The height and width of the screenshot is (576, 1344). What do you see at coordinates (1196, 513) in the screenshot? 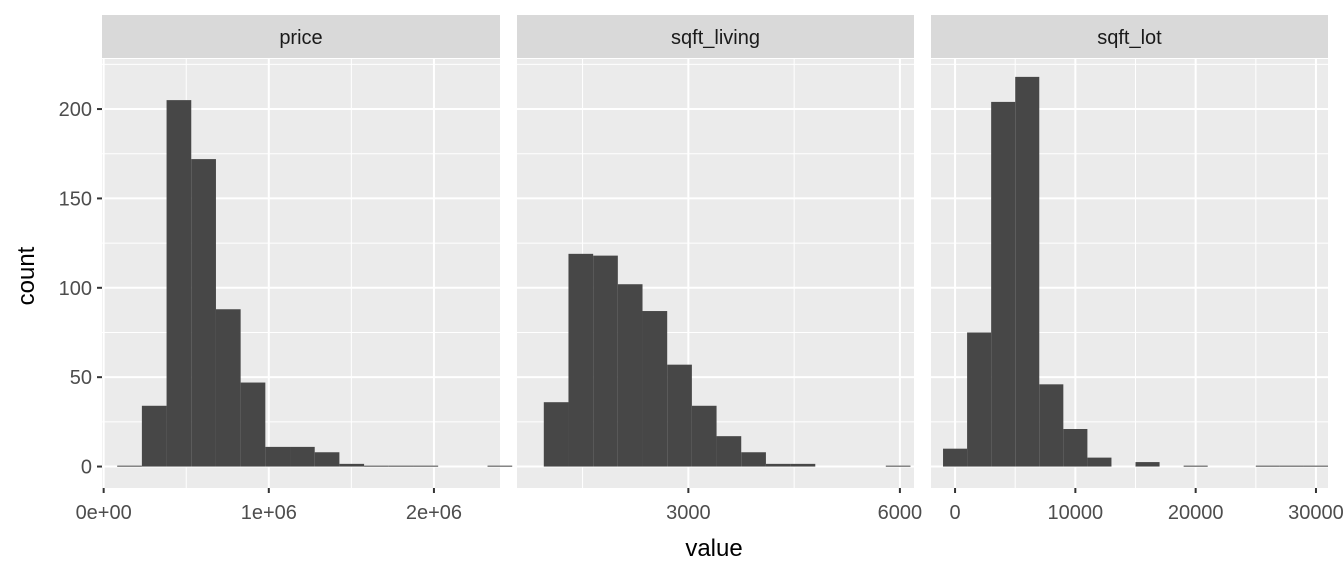
I see `x-tick-label: 20000` at bounding box center [1196, 513].